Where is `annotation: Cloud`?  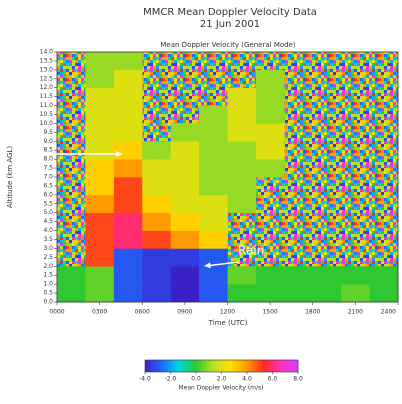
annotation: Cloud is located at coordinates (35, 150).